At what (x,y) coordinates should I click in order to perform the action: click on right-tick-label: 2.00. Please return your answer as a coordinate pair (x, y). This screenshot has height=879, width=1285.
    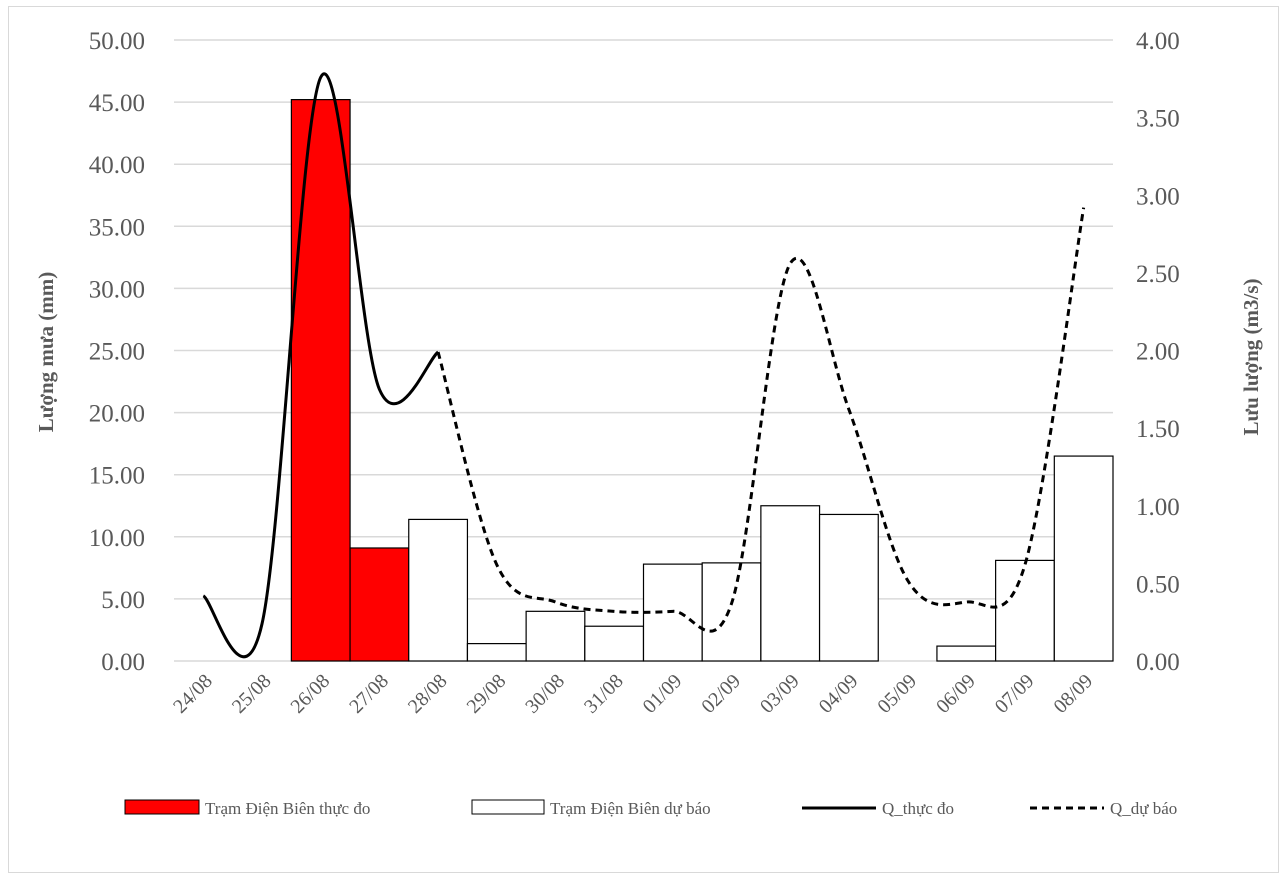
    Looking at the image, I should click on (1158, 352).